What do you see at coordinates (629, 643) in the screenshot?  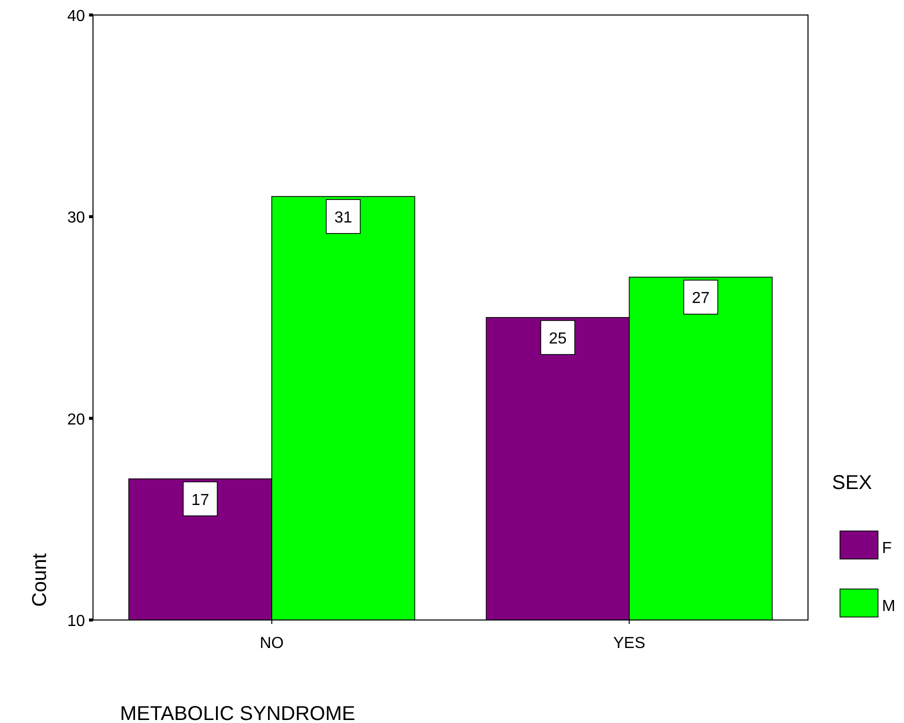 I see `x-tick-label: YES` at bounding box center [629, 643].